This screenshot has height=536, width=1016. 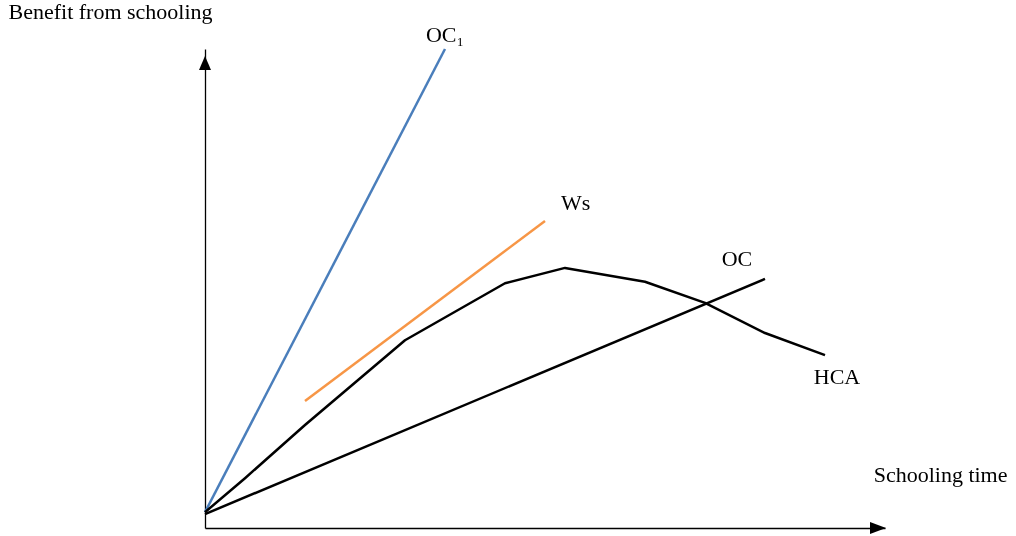 What do you see at coordinates (576, 202) in the screenshot?
I see `series-label: Ws` at bounding box center [576, 202].